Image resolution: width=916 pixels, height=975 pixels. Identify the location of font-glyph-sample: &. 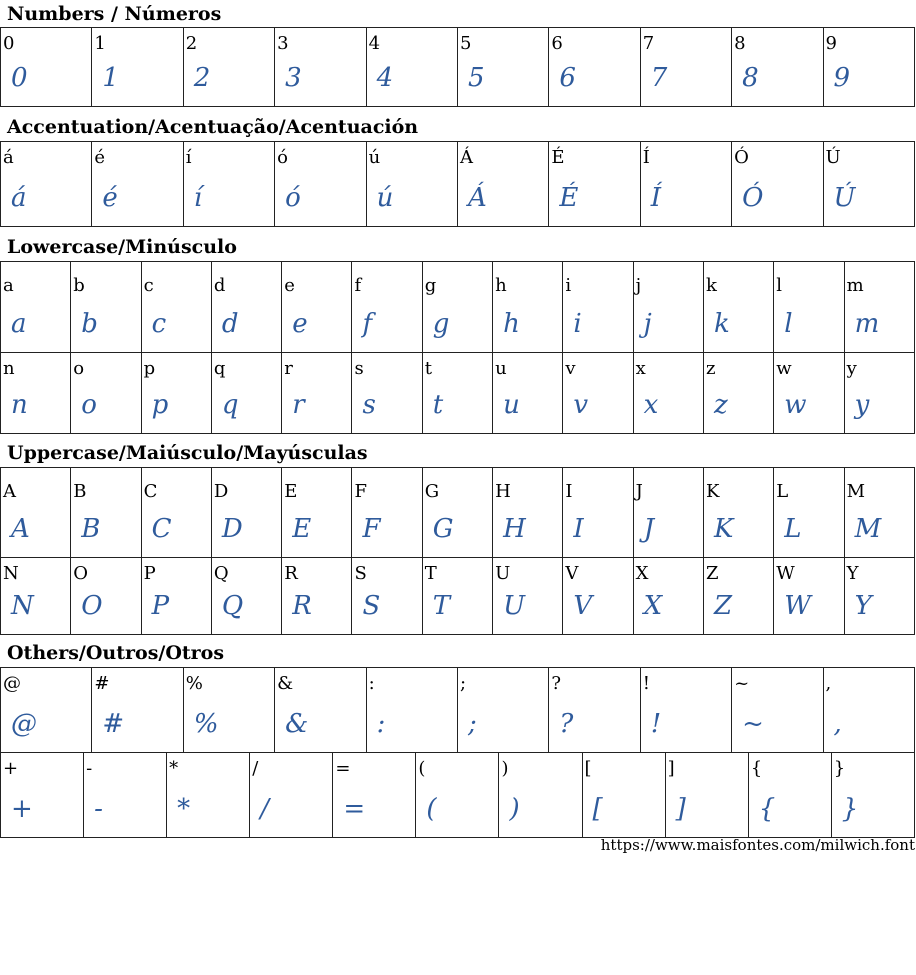
(297, 724).